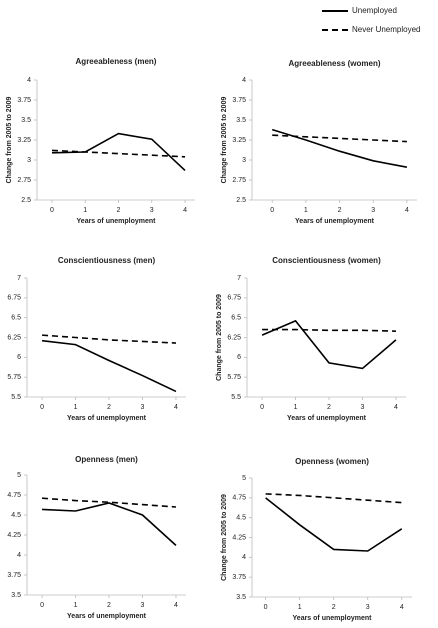 The width and height of the screenshot is (438, 628). Describe the element at coordinates (374, 10) in the screenshot. I see `legend-label: Unemployed` at that location.